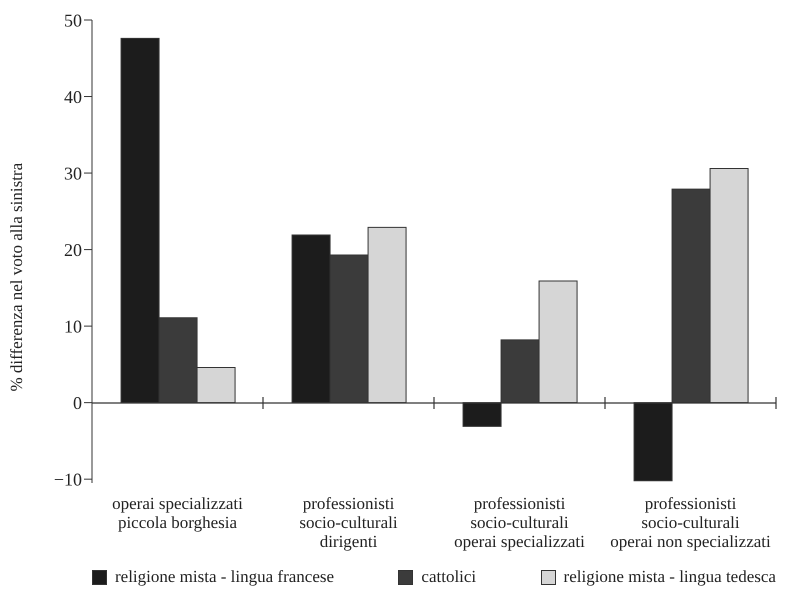 This screenshot has width=792, height=597. Describe the element at coordinates (73, 250) in the screenshot. I see `y-tick-label: 20` at that location.